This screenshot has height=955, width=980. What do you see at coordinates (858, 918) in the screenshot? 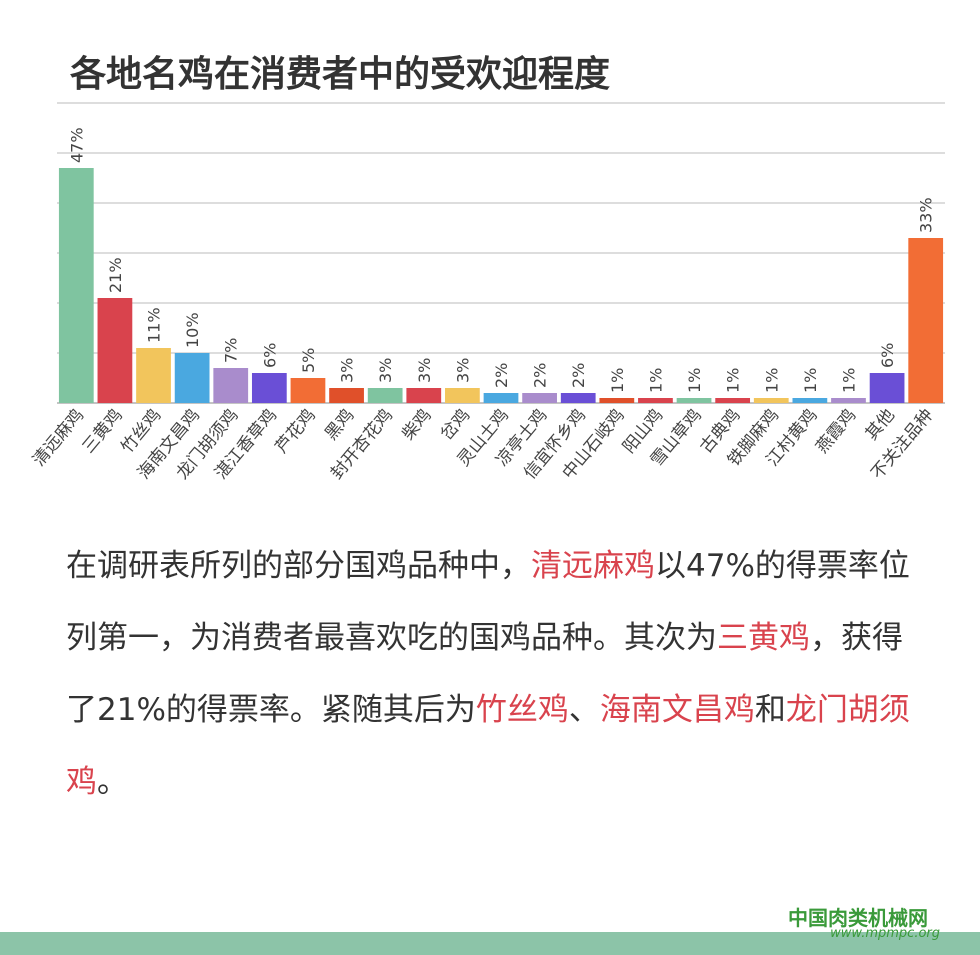
I see `watermark-name: 中国肉类机械网` at bounding box center [858, 918].